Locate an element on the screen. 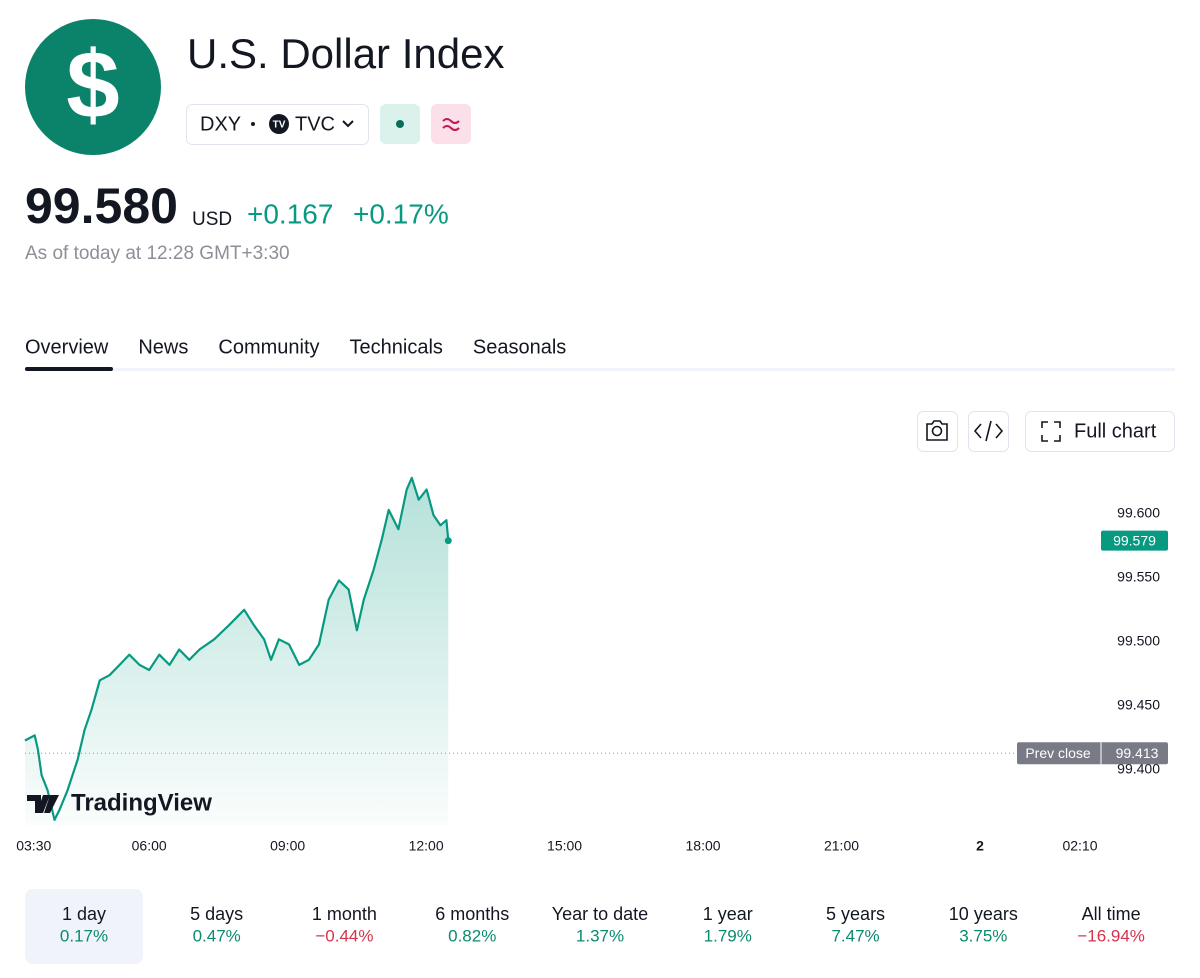 Image resolution: width=1200 pixels, height=978 pixels. change-percent: +0.17% is located at coordinates (401, 213).